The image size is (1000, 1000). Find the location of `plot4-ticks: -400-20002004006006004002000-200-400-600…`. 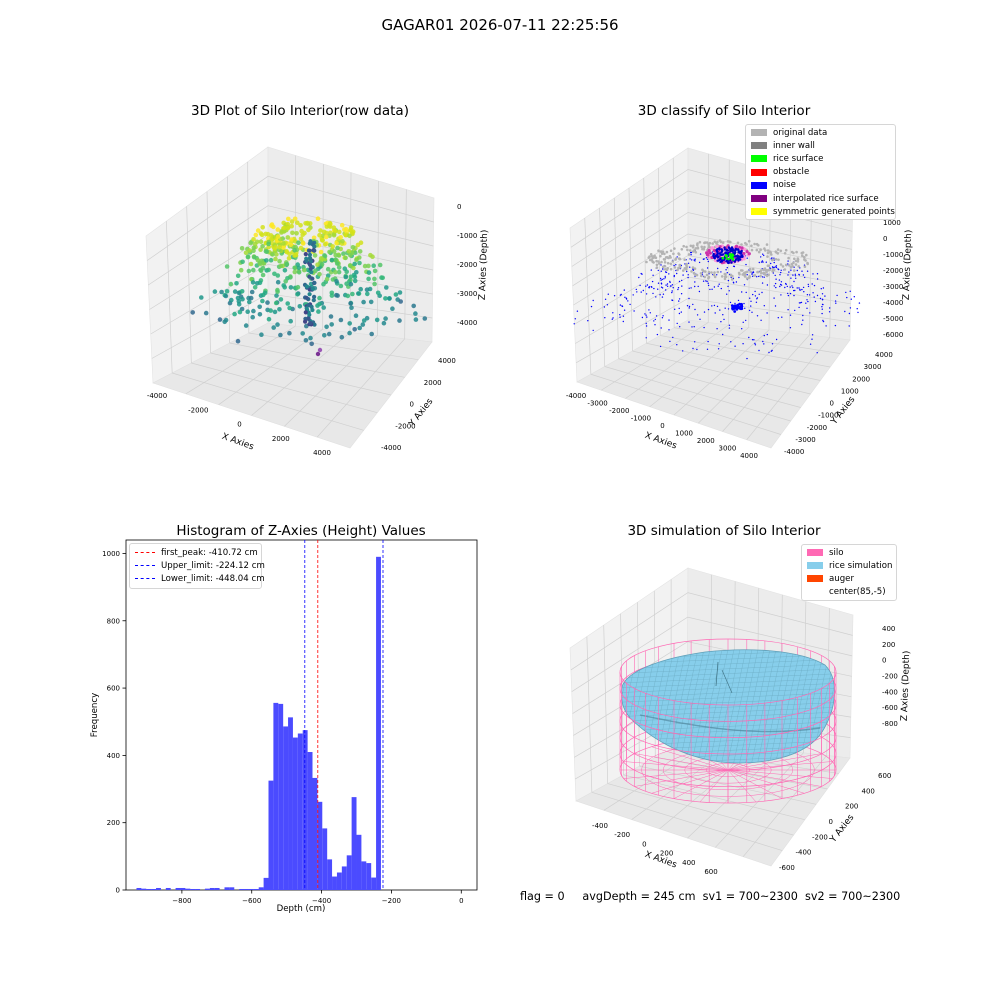

plot4-ticks: -400-20002004006006004002000-200-400-600… is located at coordinates (745, 750).